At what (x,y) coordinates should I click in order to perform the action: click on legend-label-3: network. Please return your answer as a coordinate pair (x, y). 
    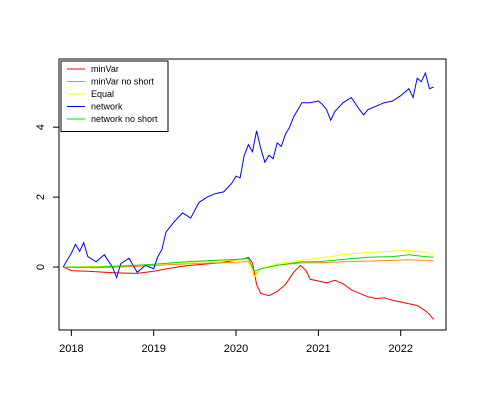
    Looking at the image, I should click on (107, 107).